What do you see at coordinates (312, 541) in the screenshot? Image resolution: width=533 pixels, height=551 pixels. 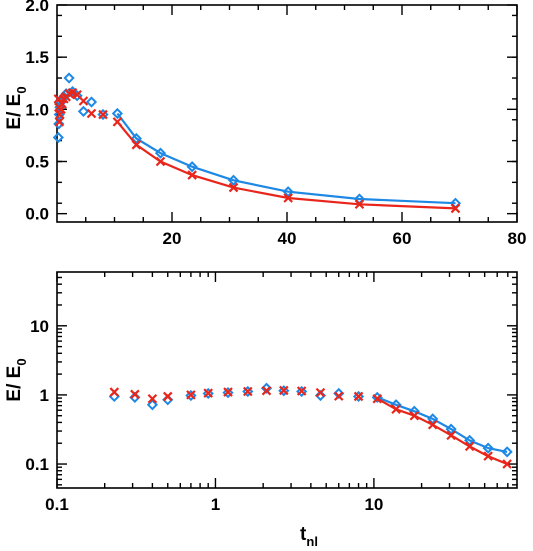 I see `x-axis-label-sub: nl` at bounding box center [312, 541].